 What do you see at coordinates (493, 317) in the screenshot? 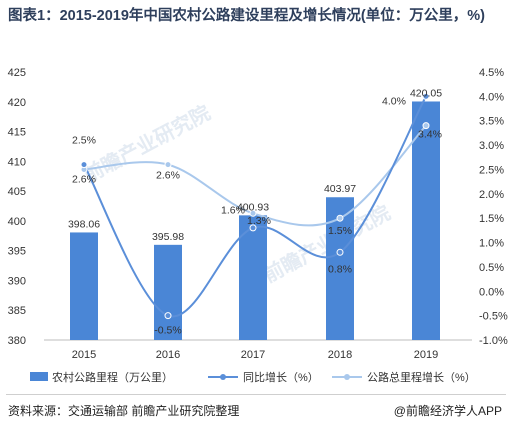
I see `y-right-tick-label: -0.5%` at bounding box center [493, 317].